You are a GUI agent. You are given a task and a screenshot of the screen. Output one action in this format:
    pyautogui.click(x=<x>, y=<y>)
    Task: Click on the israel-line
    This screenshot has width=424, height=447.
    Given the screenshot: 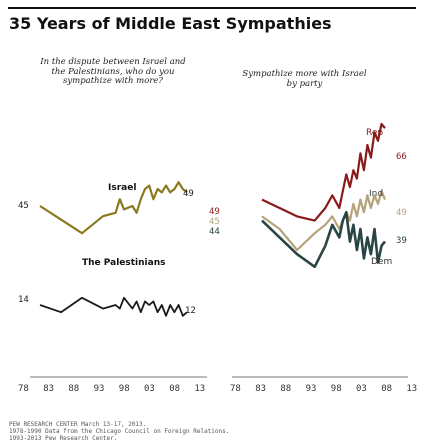 What is the action you would take?
    pyautogui.click(x=113, y=208)
    